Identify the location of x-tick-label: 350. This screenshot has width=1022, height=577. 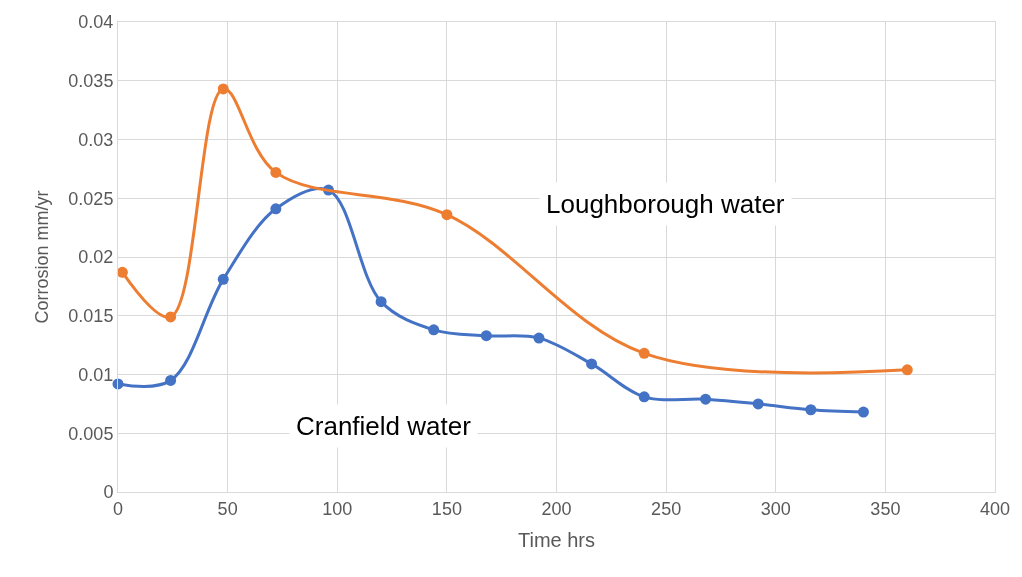
(885, 508).